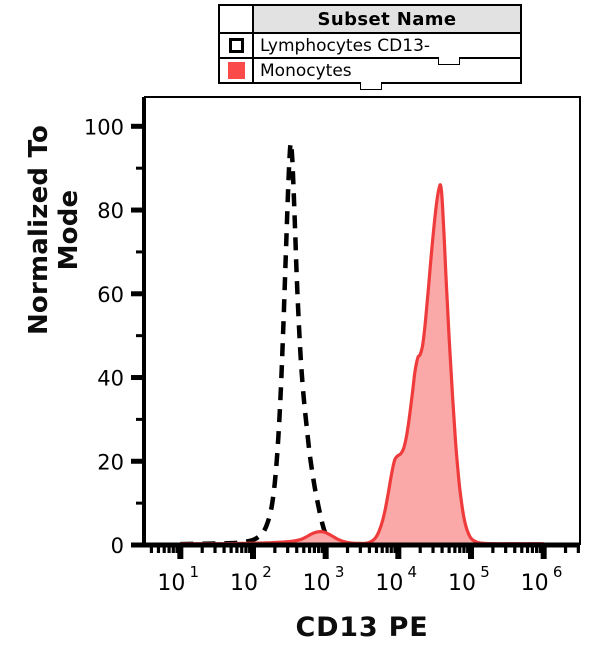 The height and width of the screenshot is (657, 602). Describe the element at coordinates (370, 85) in the screenshot. I see `legend-resize-nub-monocytes` at that location.